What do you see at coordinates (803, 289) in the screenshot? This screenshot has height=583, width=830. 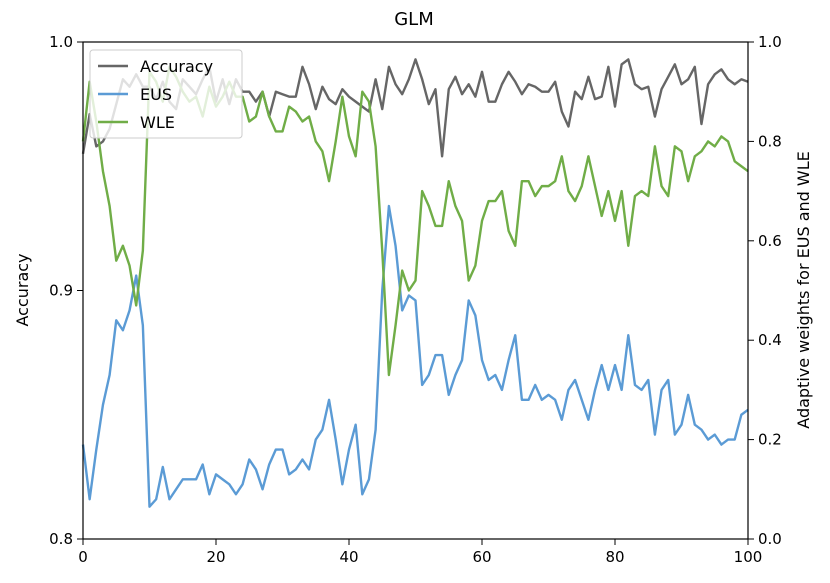 I see `y-axis-right-title: Adaptive weights for EUS and WLE` at bounding box center [803, 289].